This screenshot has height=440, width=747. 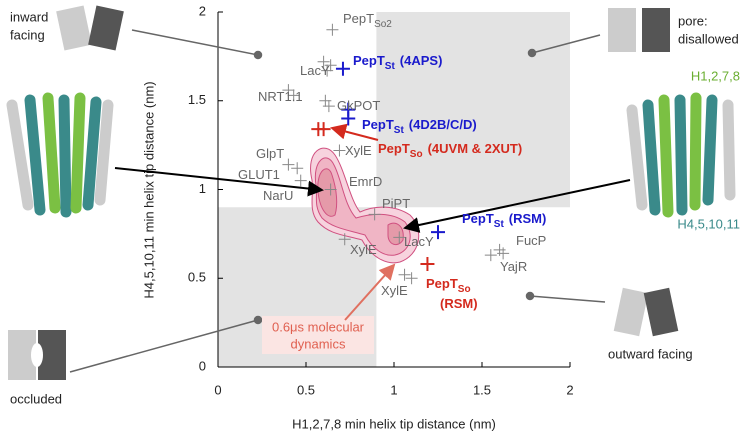 I want to click on label-part: (4UVM & 2XUT), so click(x=475, y=148).